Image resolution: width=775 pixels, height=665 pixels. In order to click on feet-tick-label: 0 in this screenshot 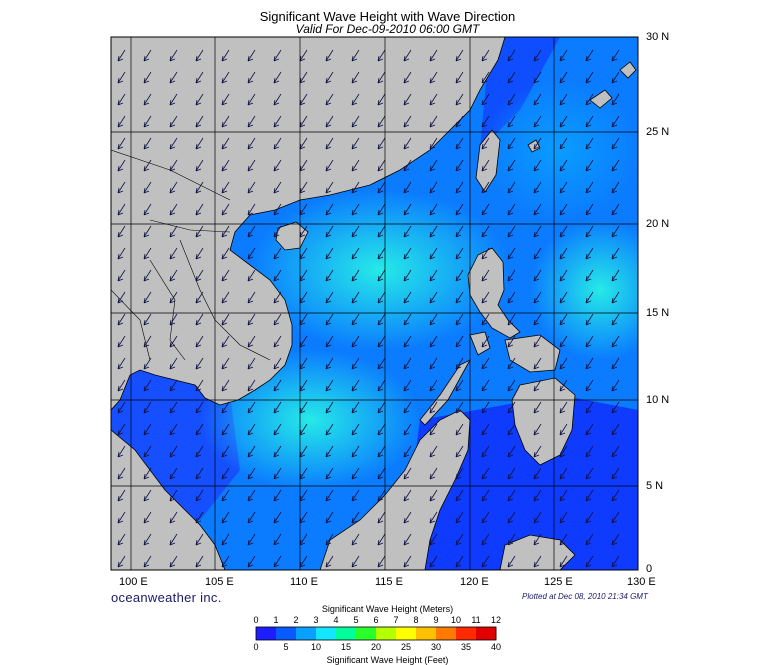, I will do `click(256, 647)`.